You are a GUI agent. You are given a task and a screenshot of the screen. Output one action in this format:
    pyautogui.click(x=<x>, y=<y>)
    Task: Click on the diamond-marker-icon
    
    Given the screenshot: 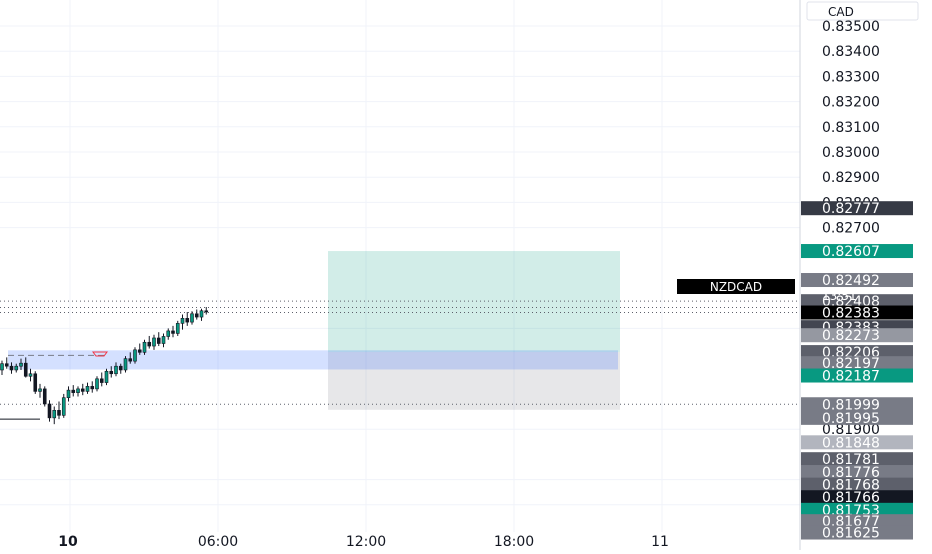 What is the action you would take?
    pyautogui.click(x=100, y=354)
    